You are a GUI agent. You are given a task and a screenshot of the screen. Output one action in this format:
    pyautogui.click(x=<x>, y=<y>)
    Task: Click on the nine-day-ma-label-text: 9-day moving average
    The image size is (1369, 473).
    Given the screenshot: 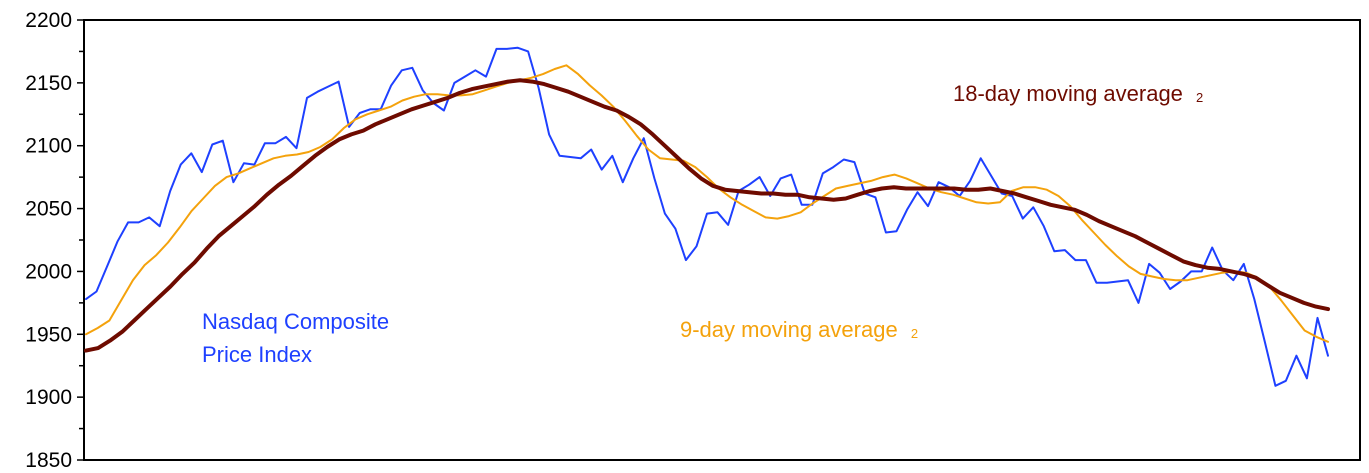 What is the action you would take?
    pyautogui.click(x=789, y=329)
    